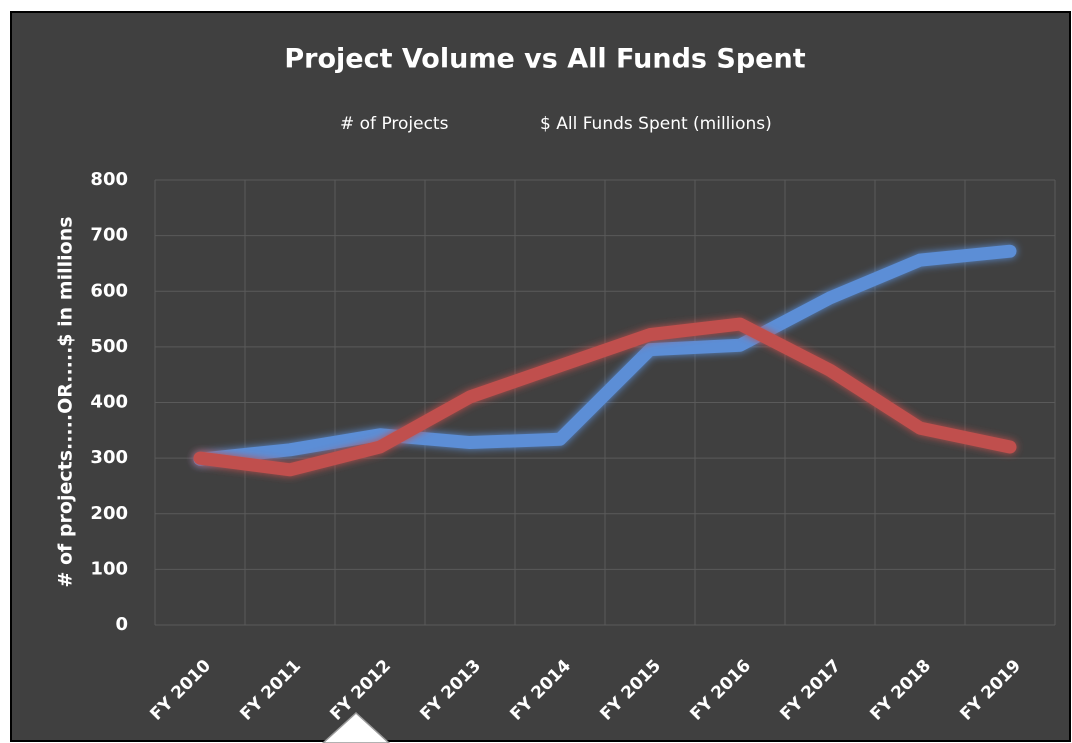 The image size is (1072, 743). What do you see at coordinates (109, 290) in the screenshot?
I see `y-tick-label: 600` at bounding box center [109, 290].